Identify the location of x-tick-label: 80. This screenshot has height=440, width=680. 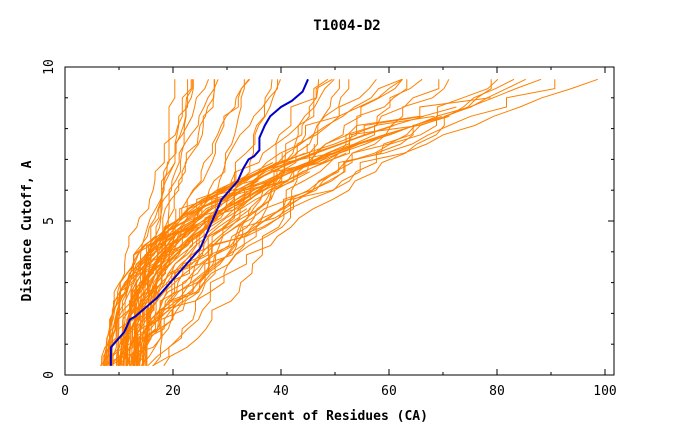
(497, 391).